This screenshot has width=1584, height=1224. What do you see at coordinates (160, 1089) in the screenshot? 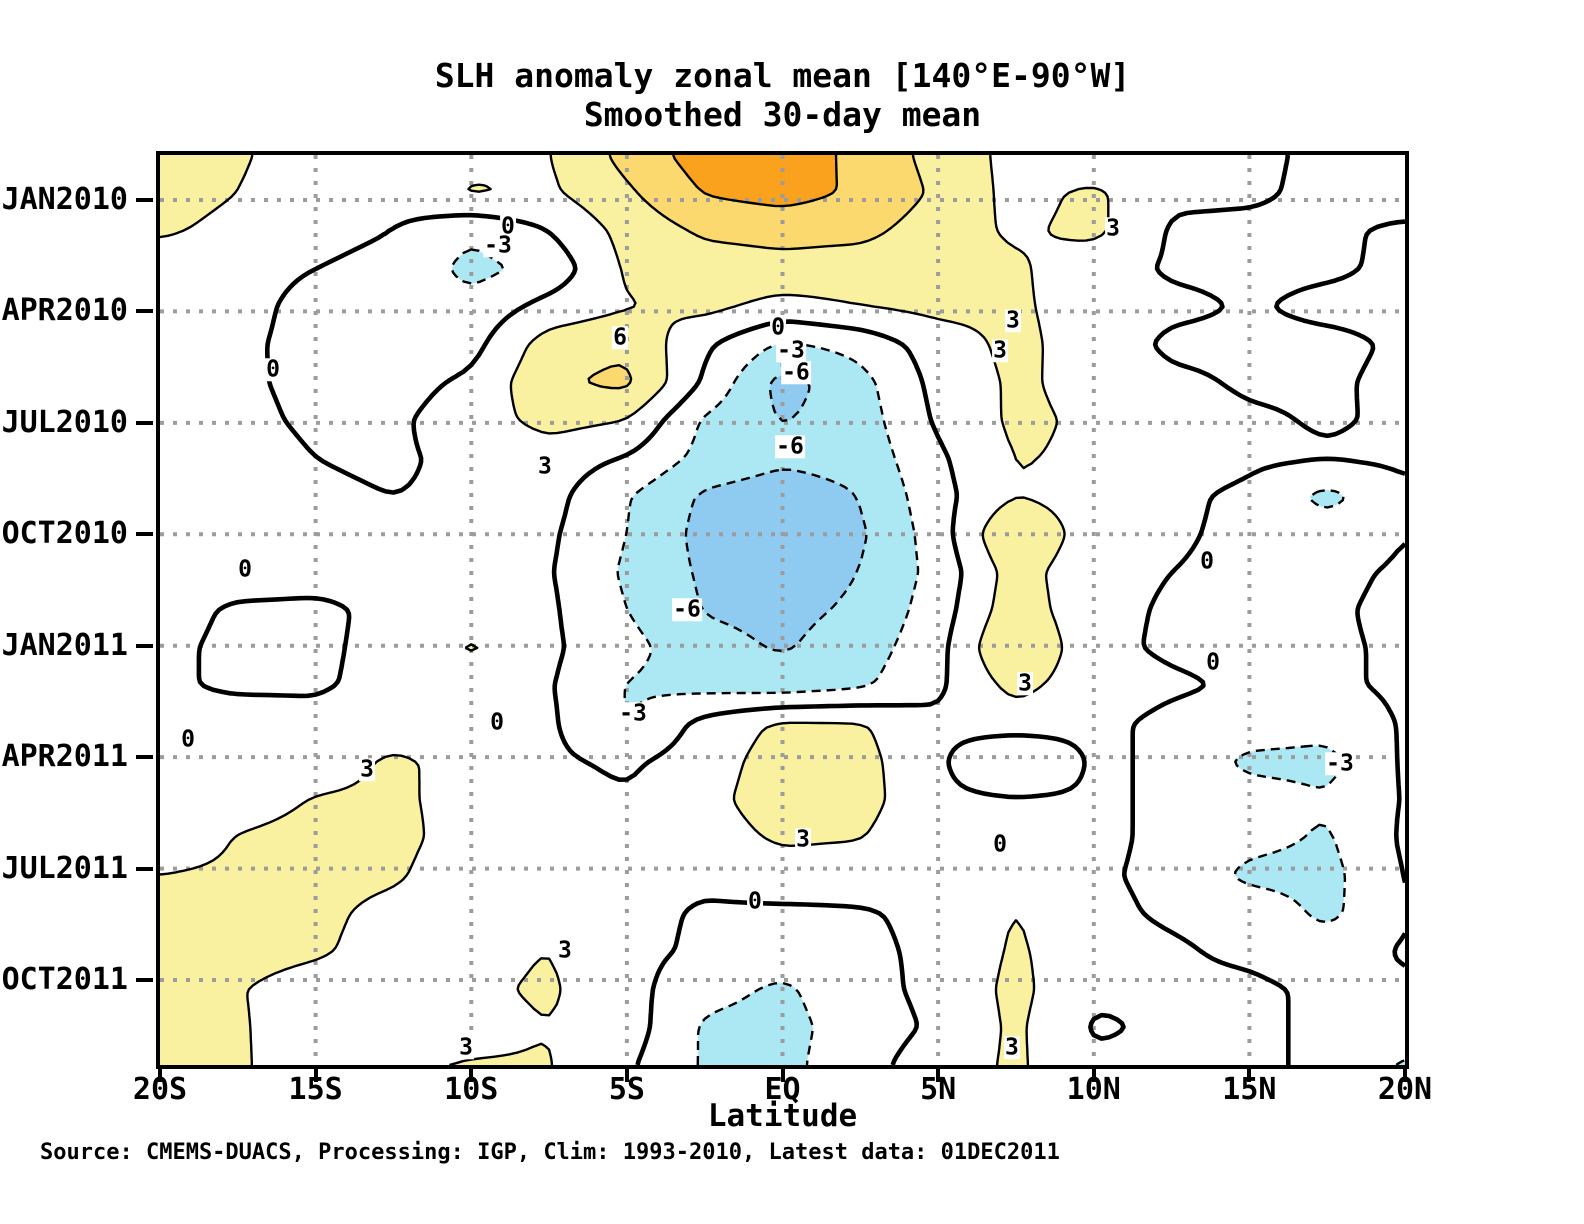
I see `x-tick-label: 20S` at bounding box center [160, 1089].